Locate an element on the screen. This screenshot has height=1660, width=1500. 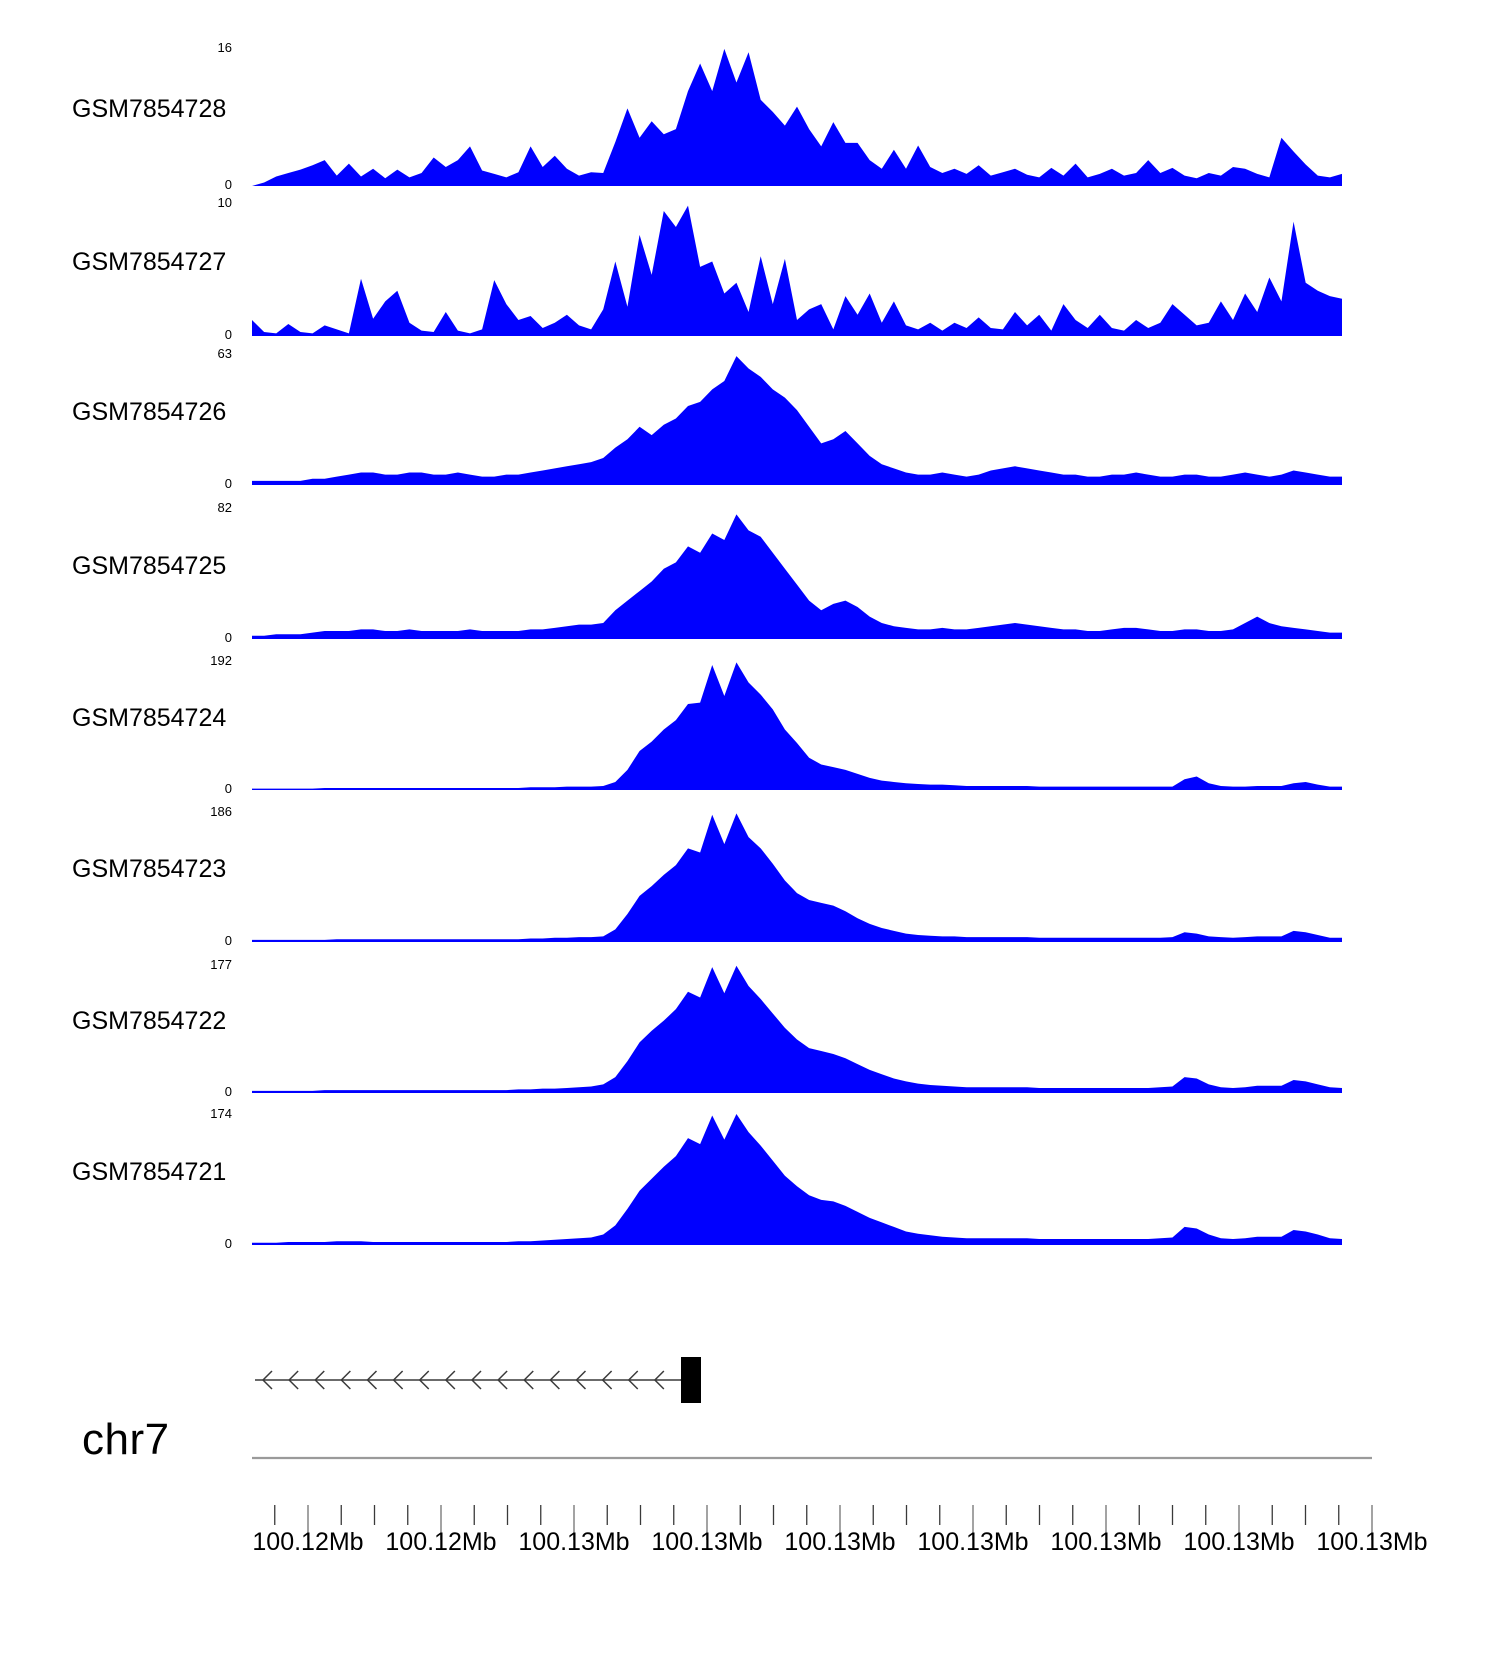
gene-model-track is located at coordinates (750, 1380).